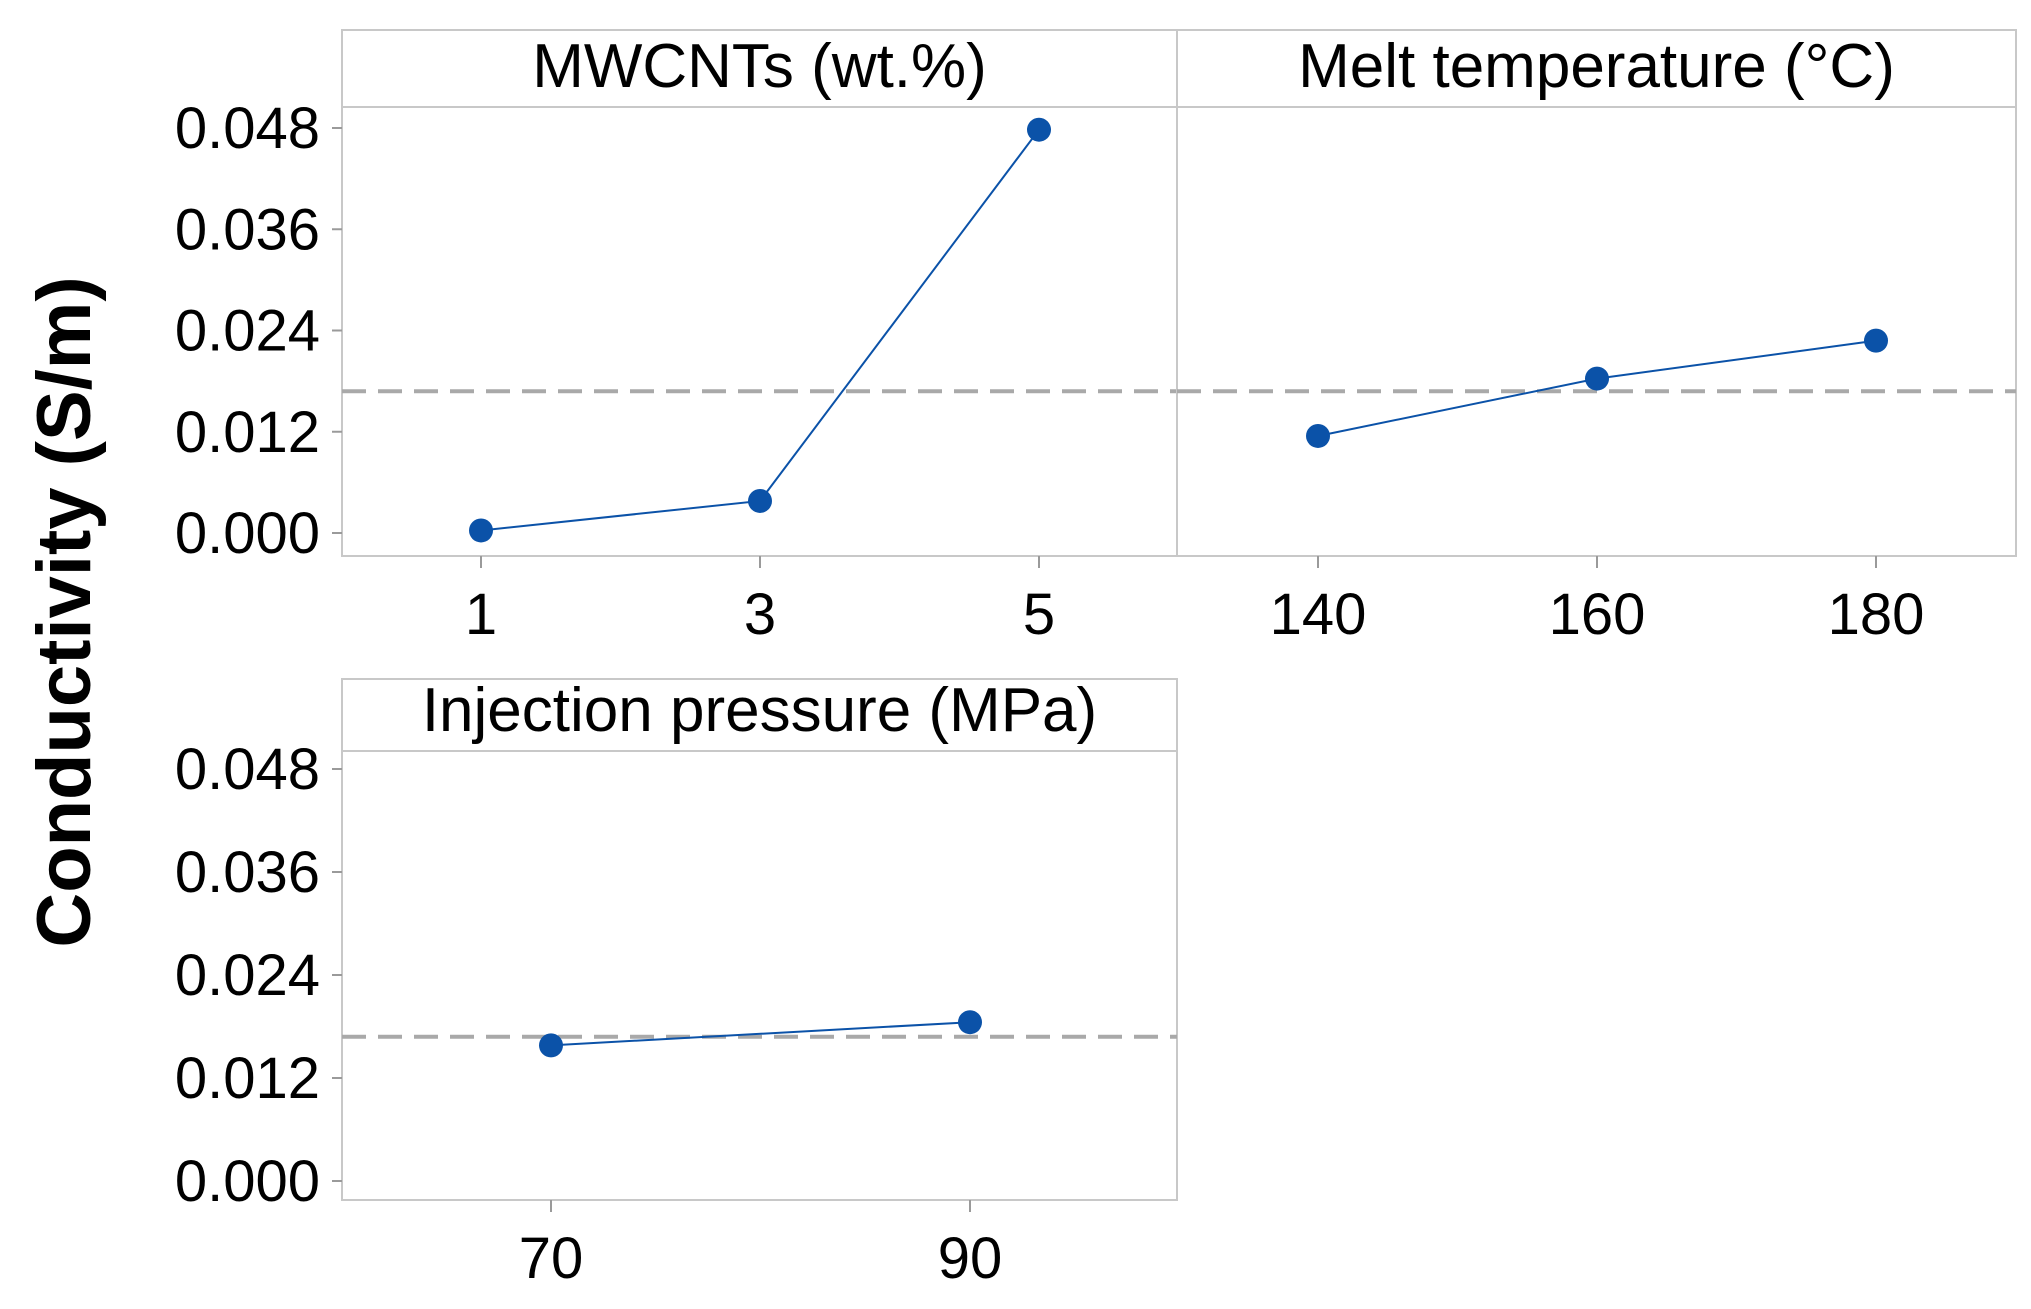 This screenshot has height=1309, width=2031. Describe the element at coordinates (1596, 66) in the screenshot. I see `panel-title: Melt temperature (°C)` at that location.